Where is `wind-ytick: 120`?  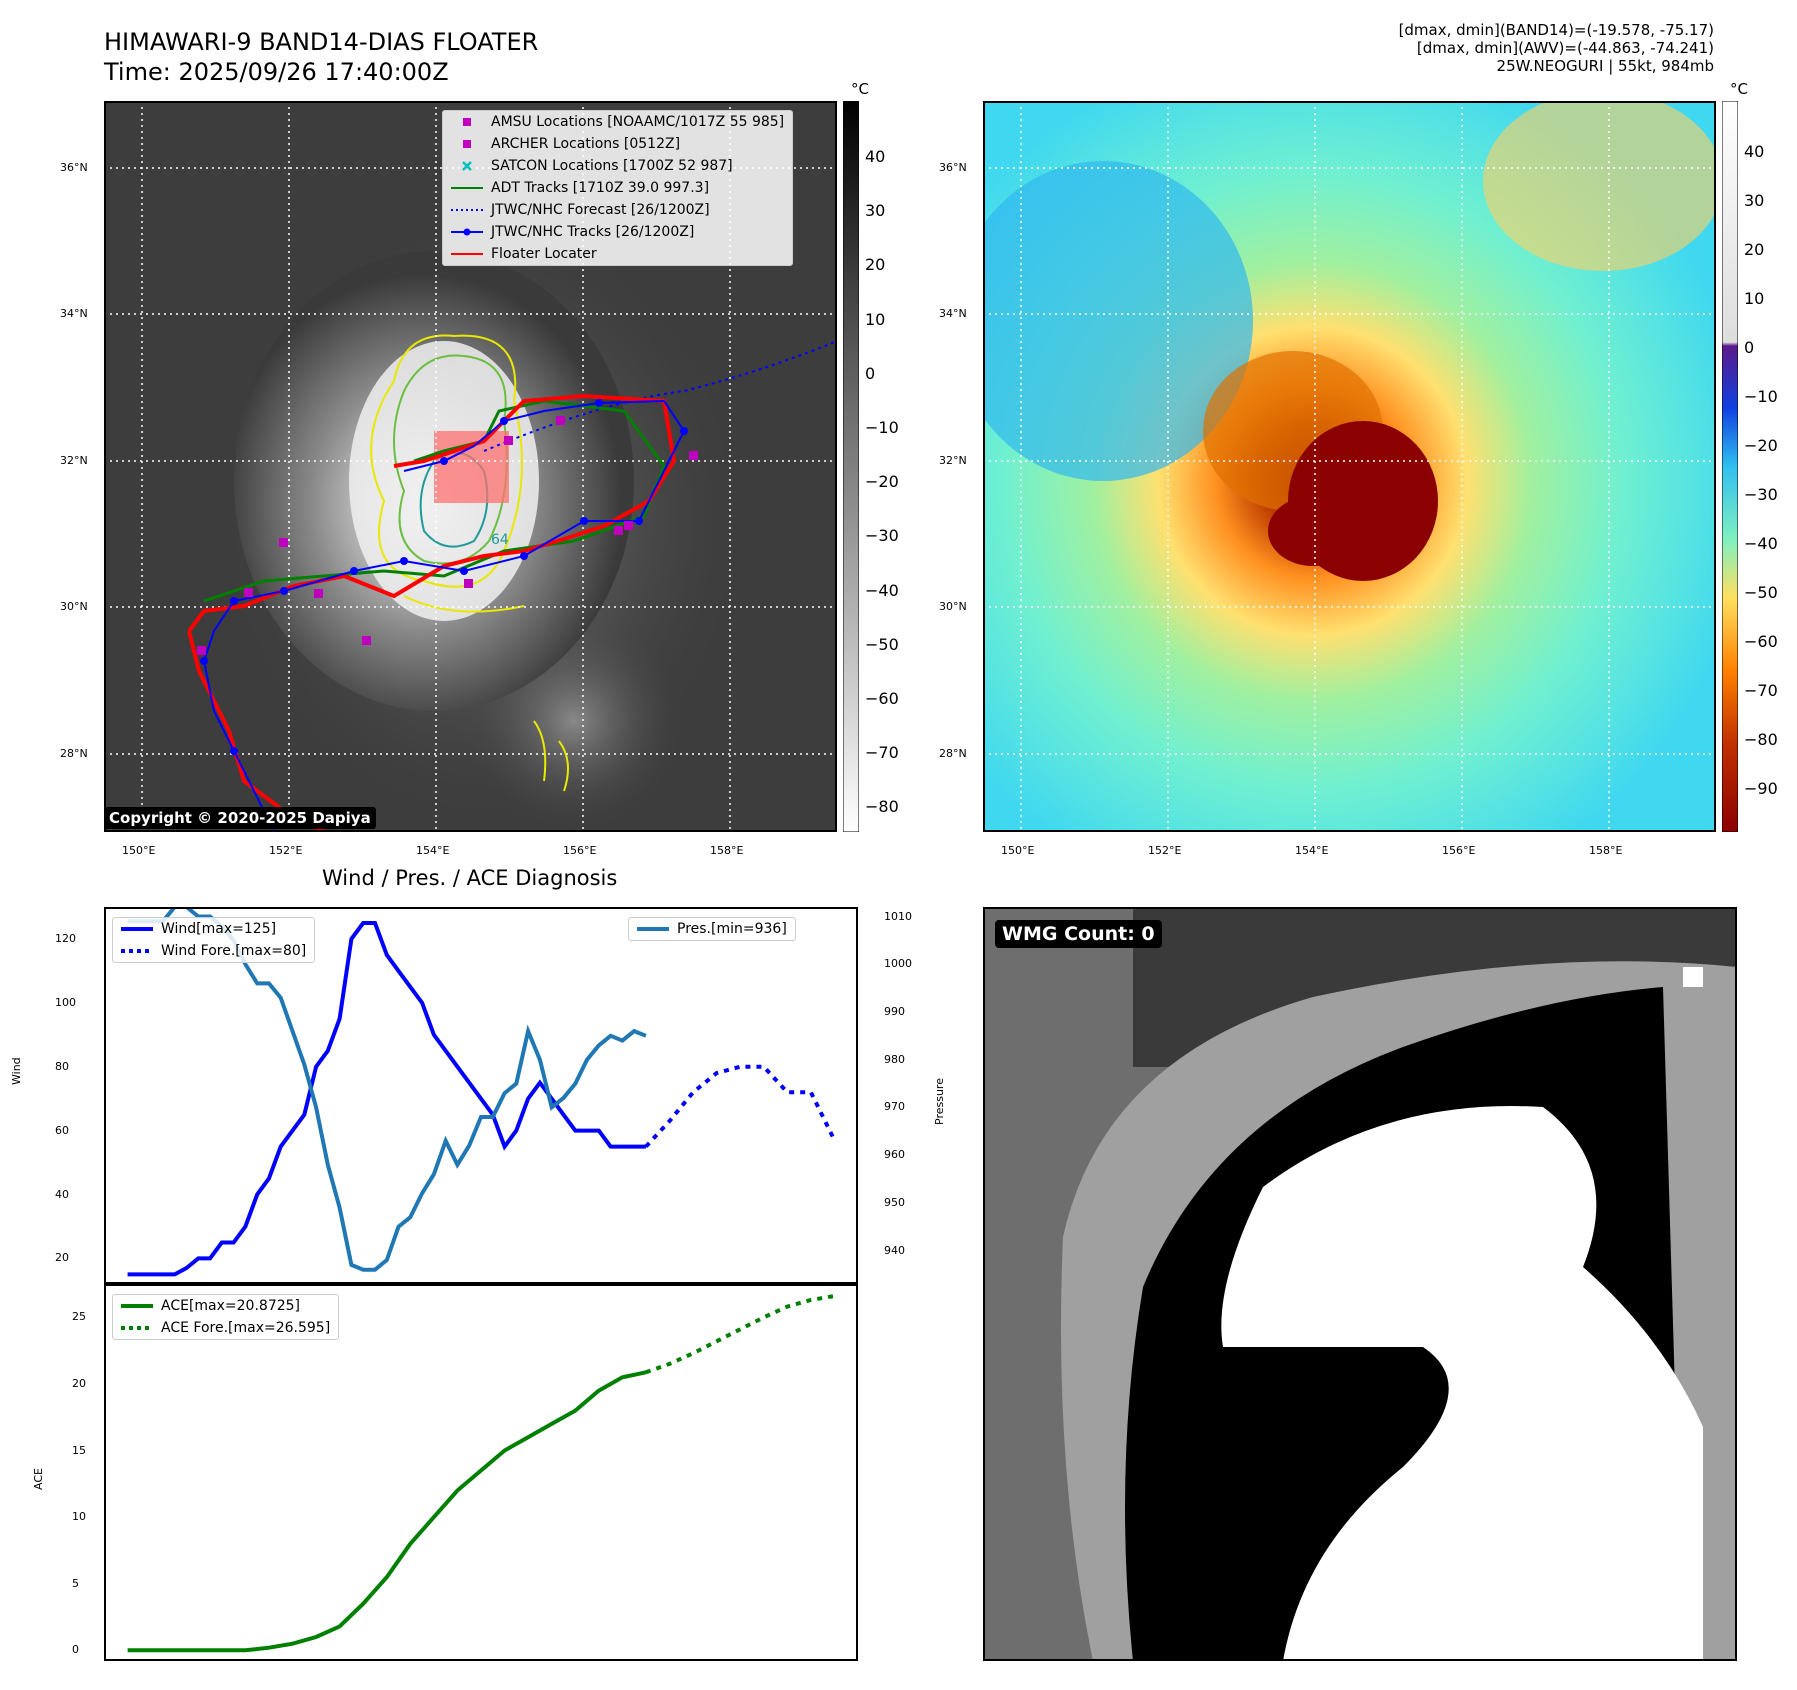
wind-ytick: 120 is located at coordinates (65, 938).